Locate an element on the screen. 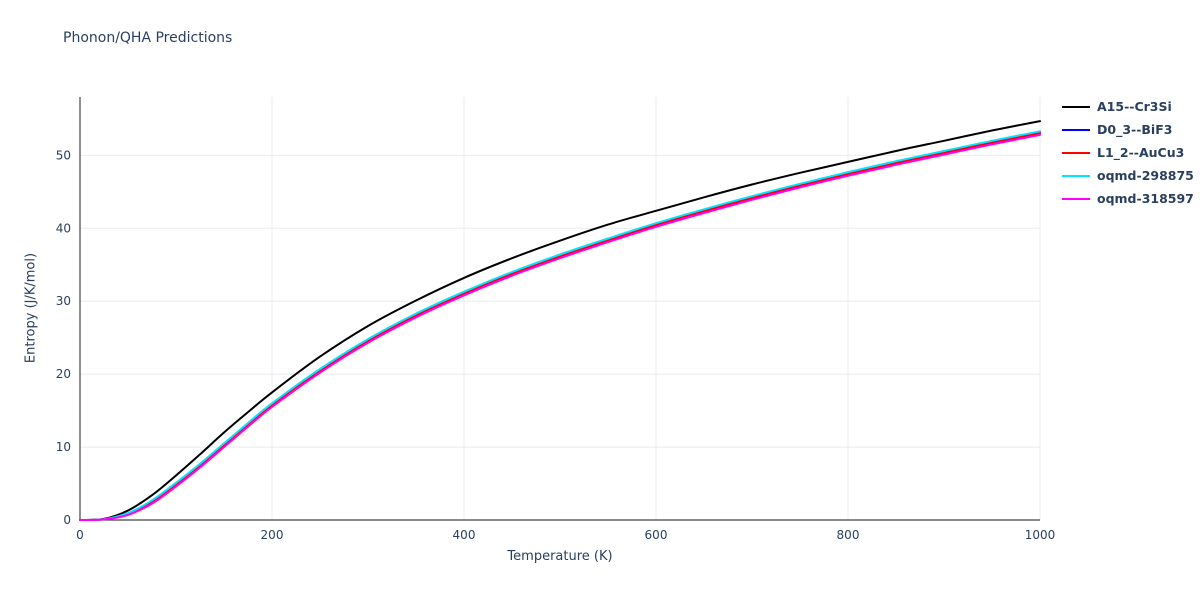 Image resolution: width=1200 pixels, height=600 pixels. x-tick-label: 600 is located at coordinates (656, 535).